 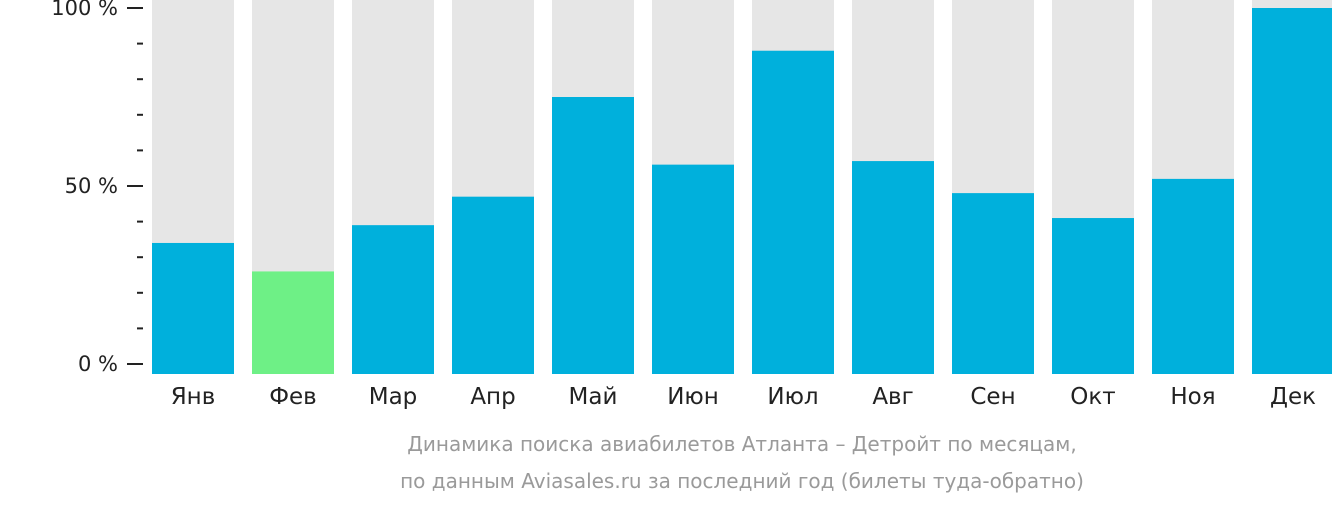 I want to click on x-tick-label: Апр, so click(x=492, y=397).